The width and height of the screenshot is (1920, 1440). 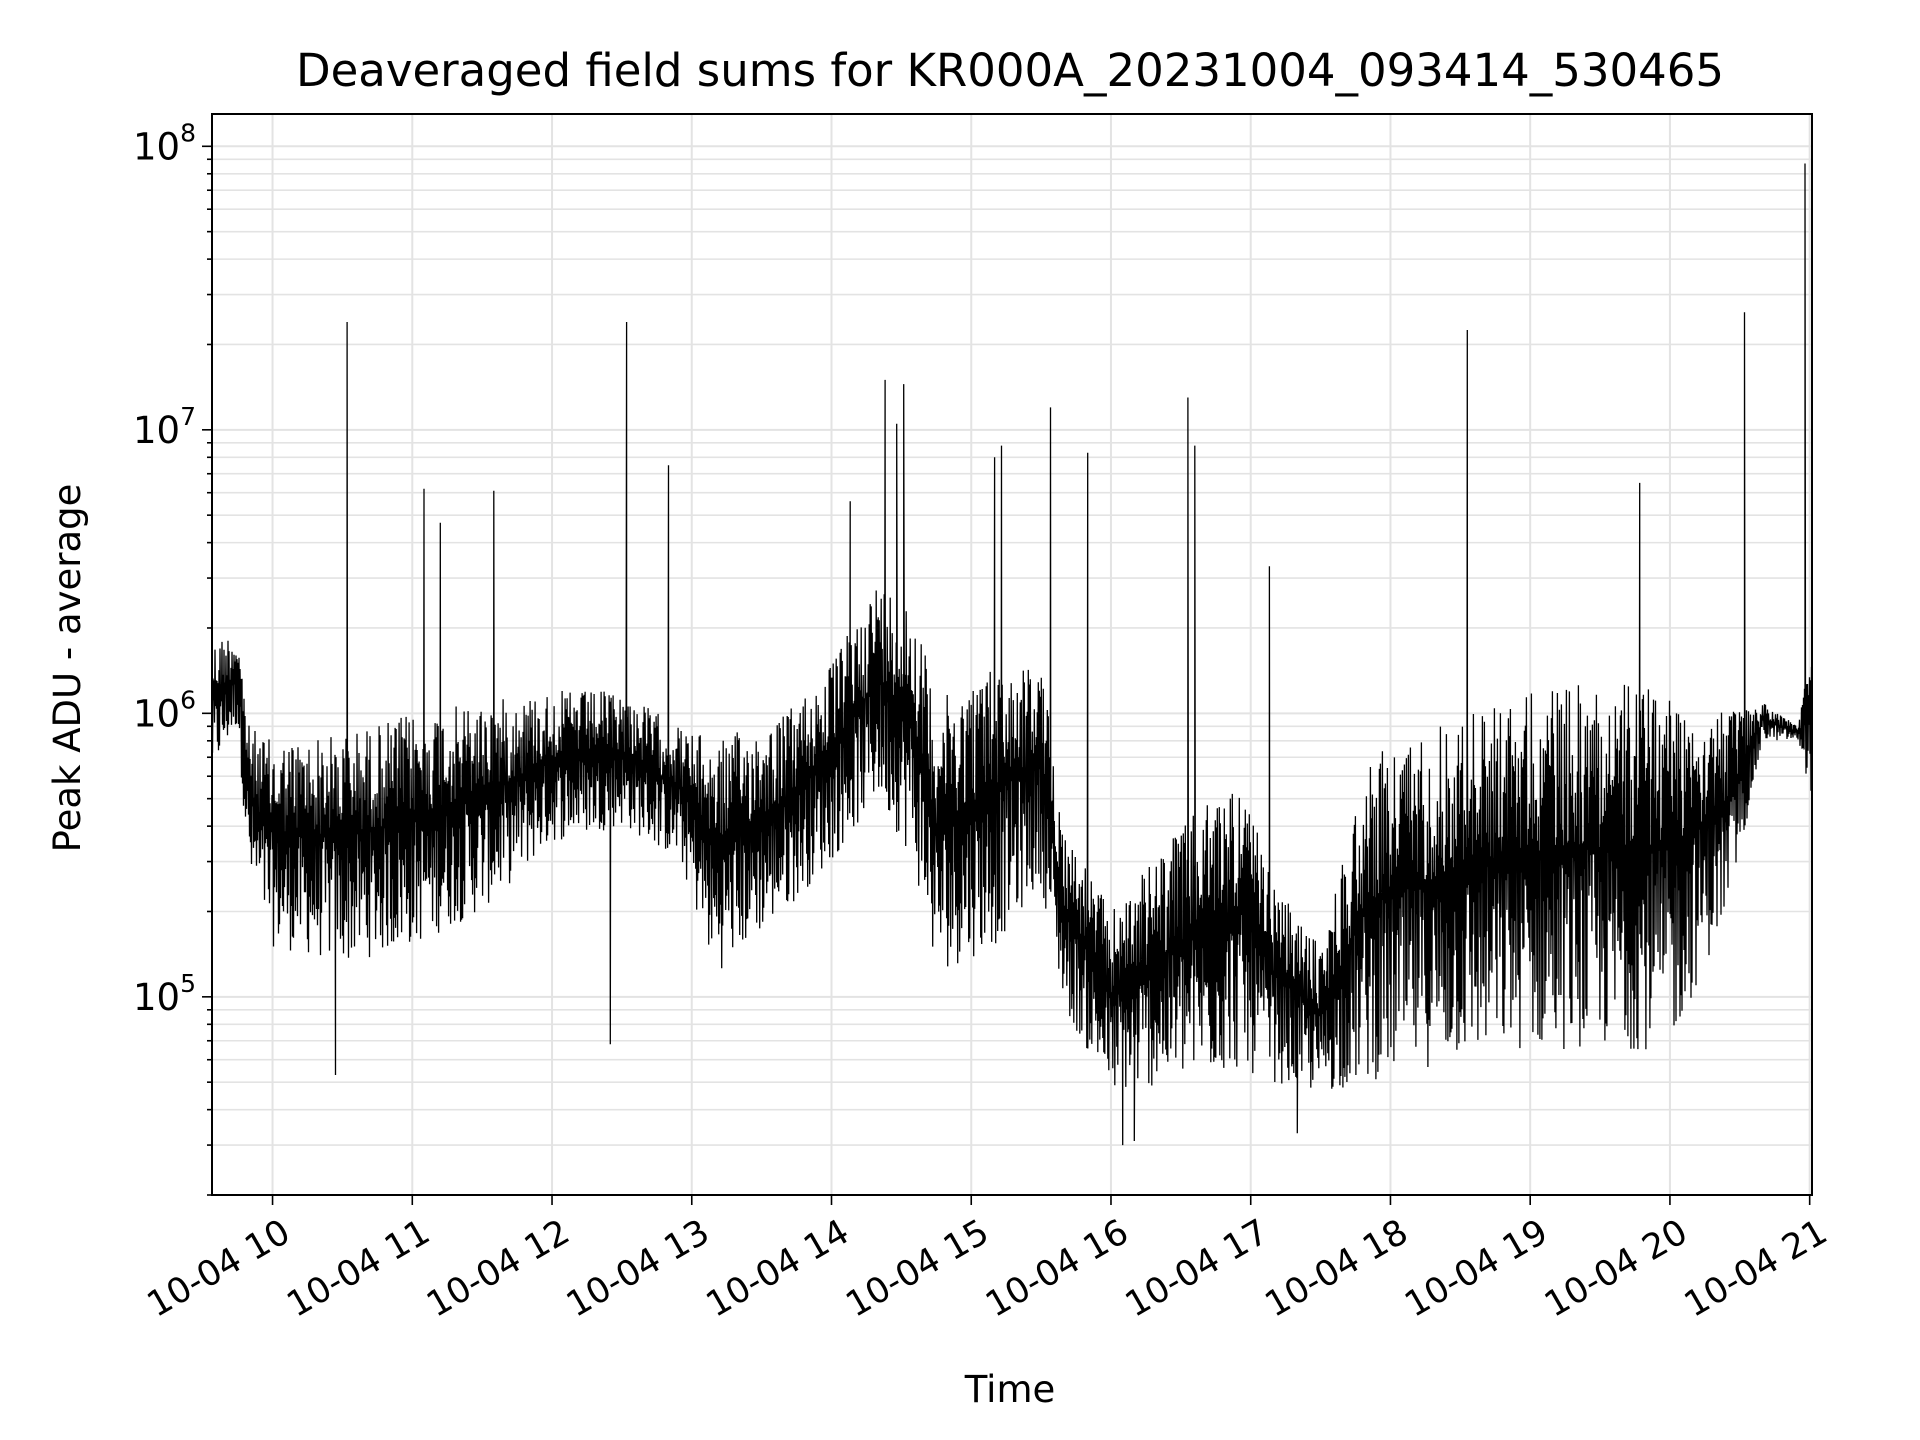 I want to click on y-tick-label: 10⁵, so click(x=164, y=994).